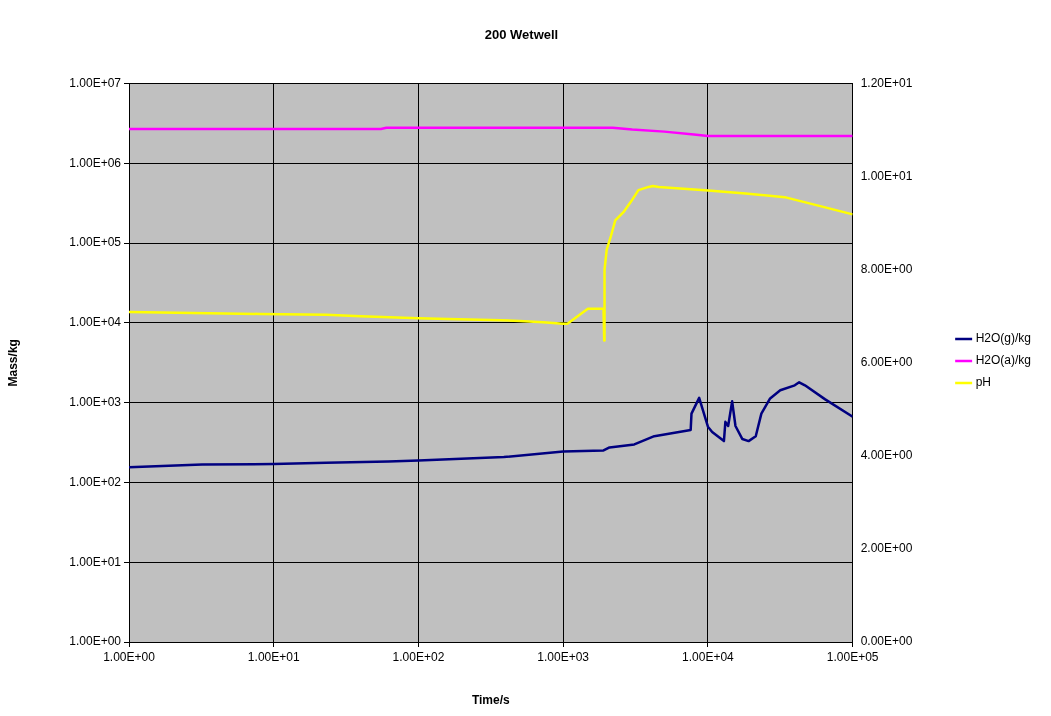  I want to click on x-tick-label: 1.00E+05, so click(852, 656).